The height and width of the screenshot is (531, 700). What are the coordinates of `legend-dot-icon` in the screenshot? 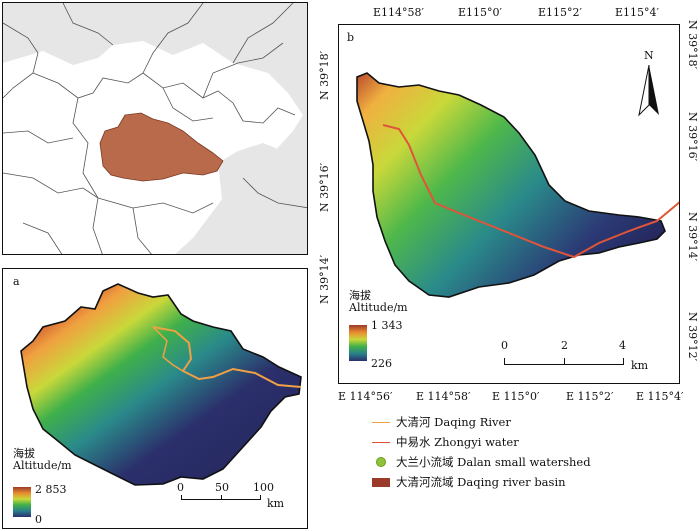 It's located at (381, 462).